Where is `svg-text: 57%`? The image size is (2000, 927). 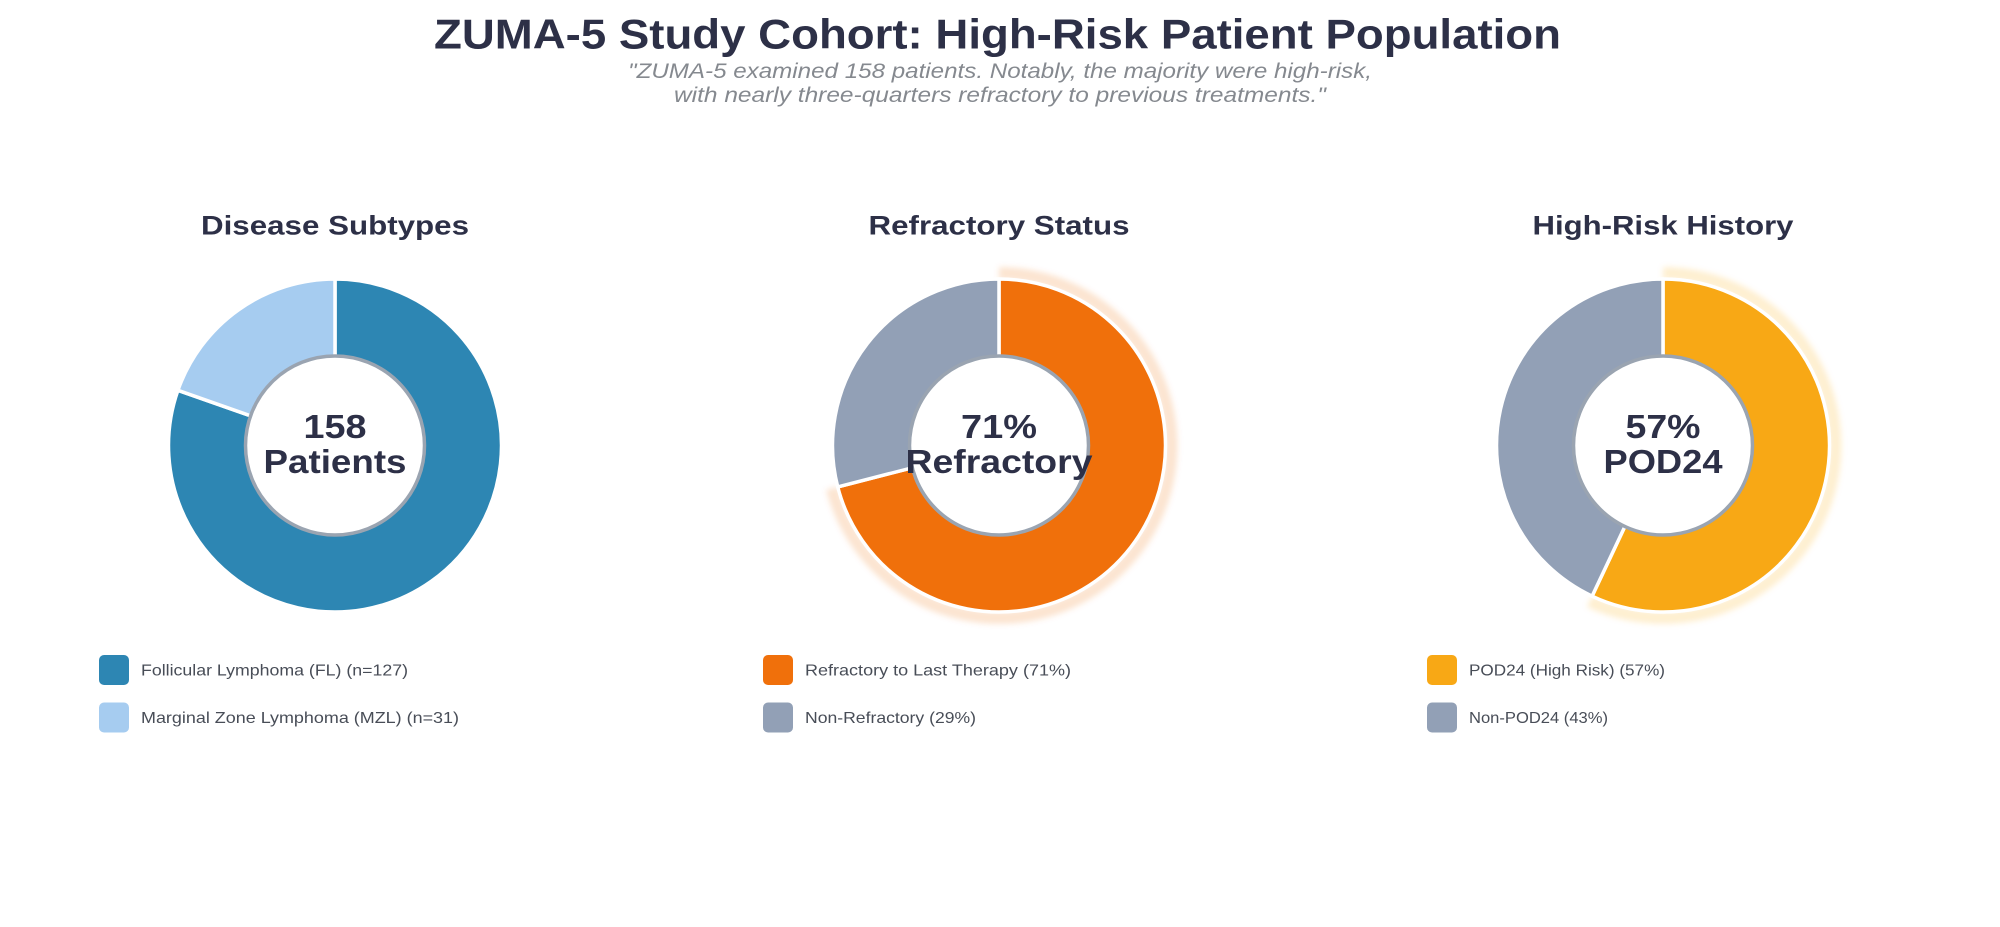 svg-text: 57% is located at coordinates (1663, 426).